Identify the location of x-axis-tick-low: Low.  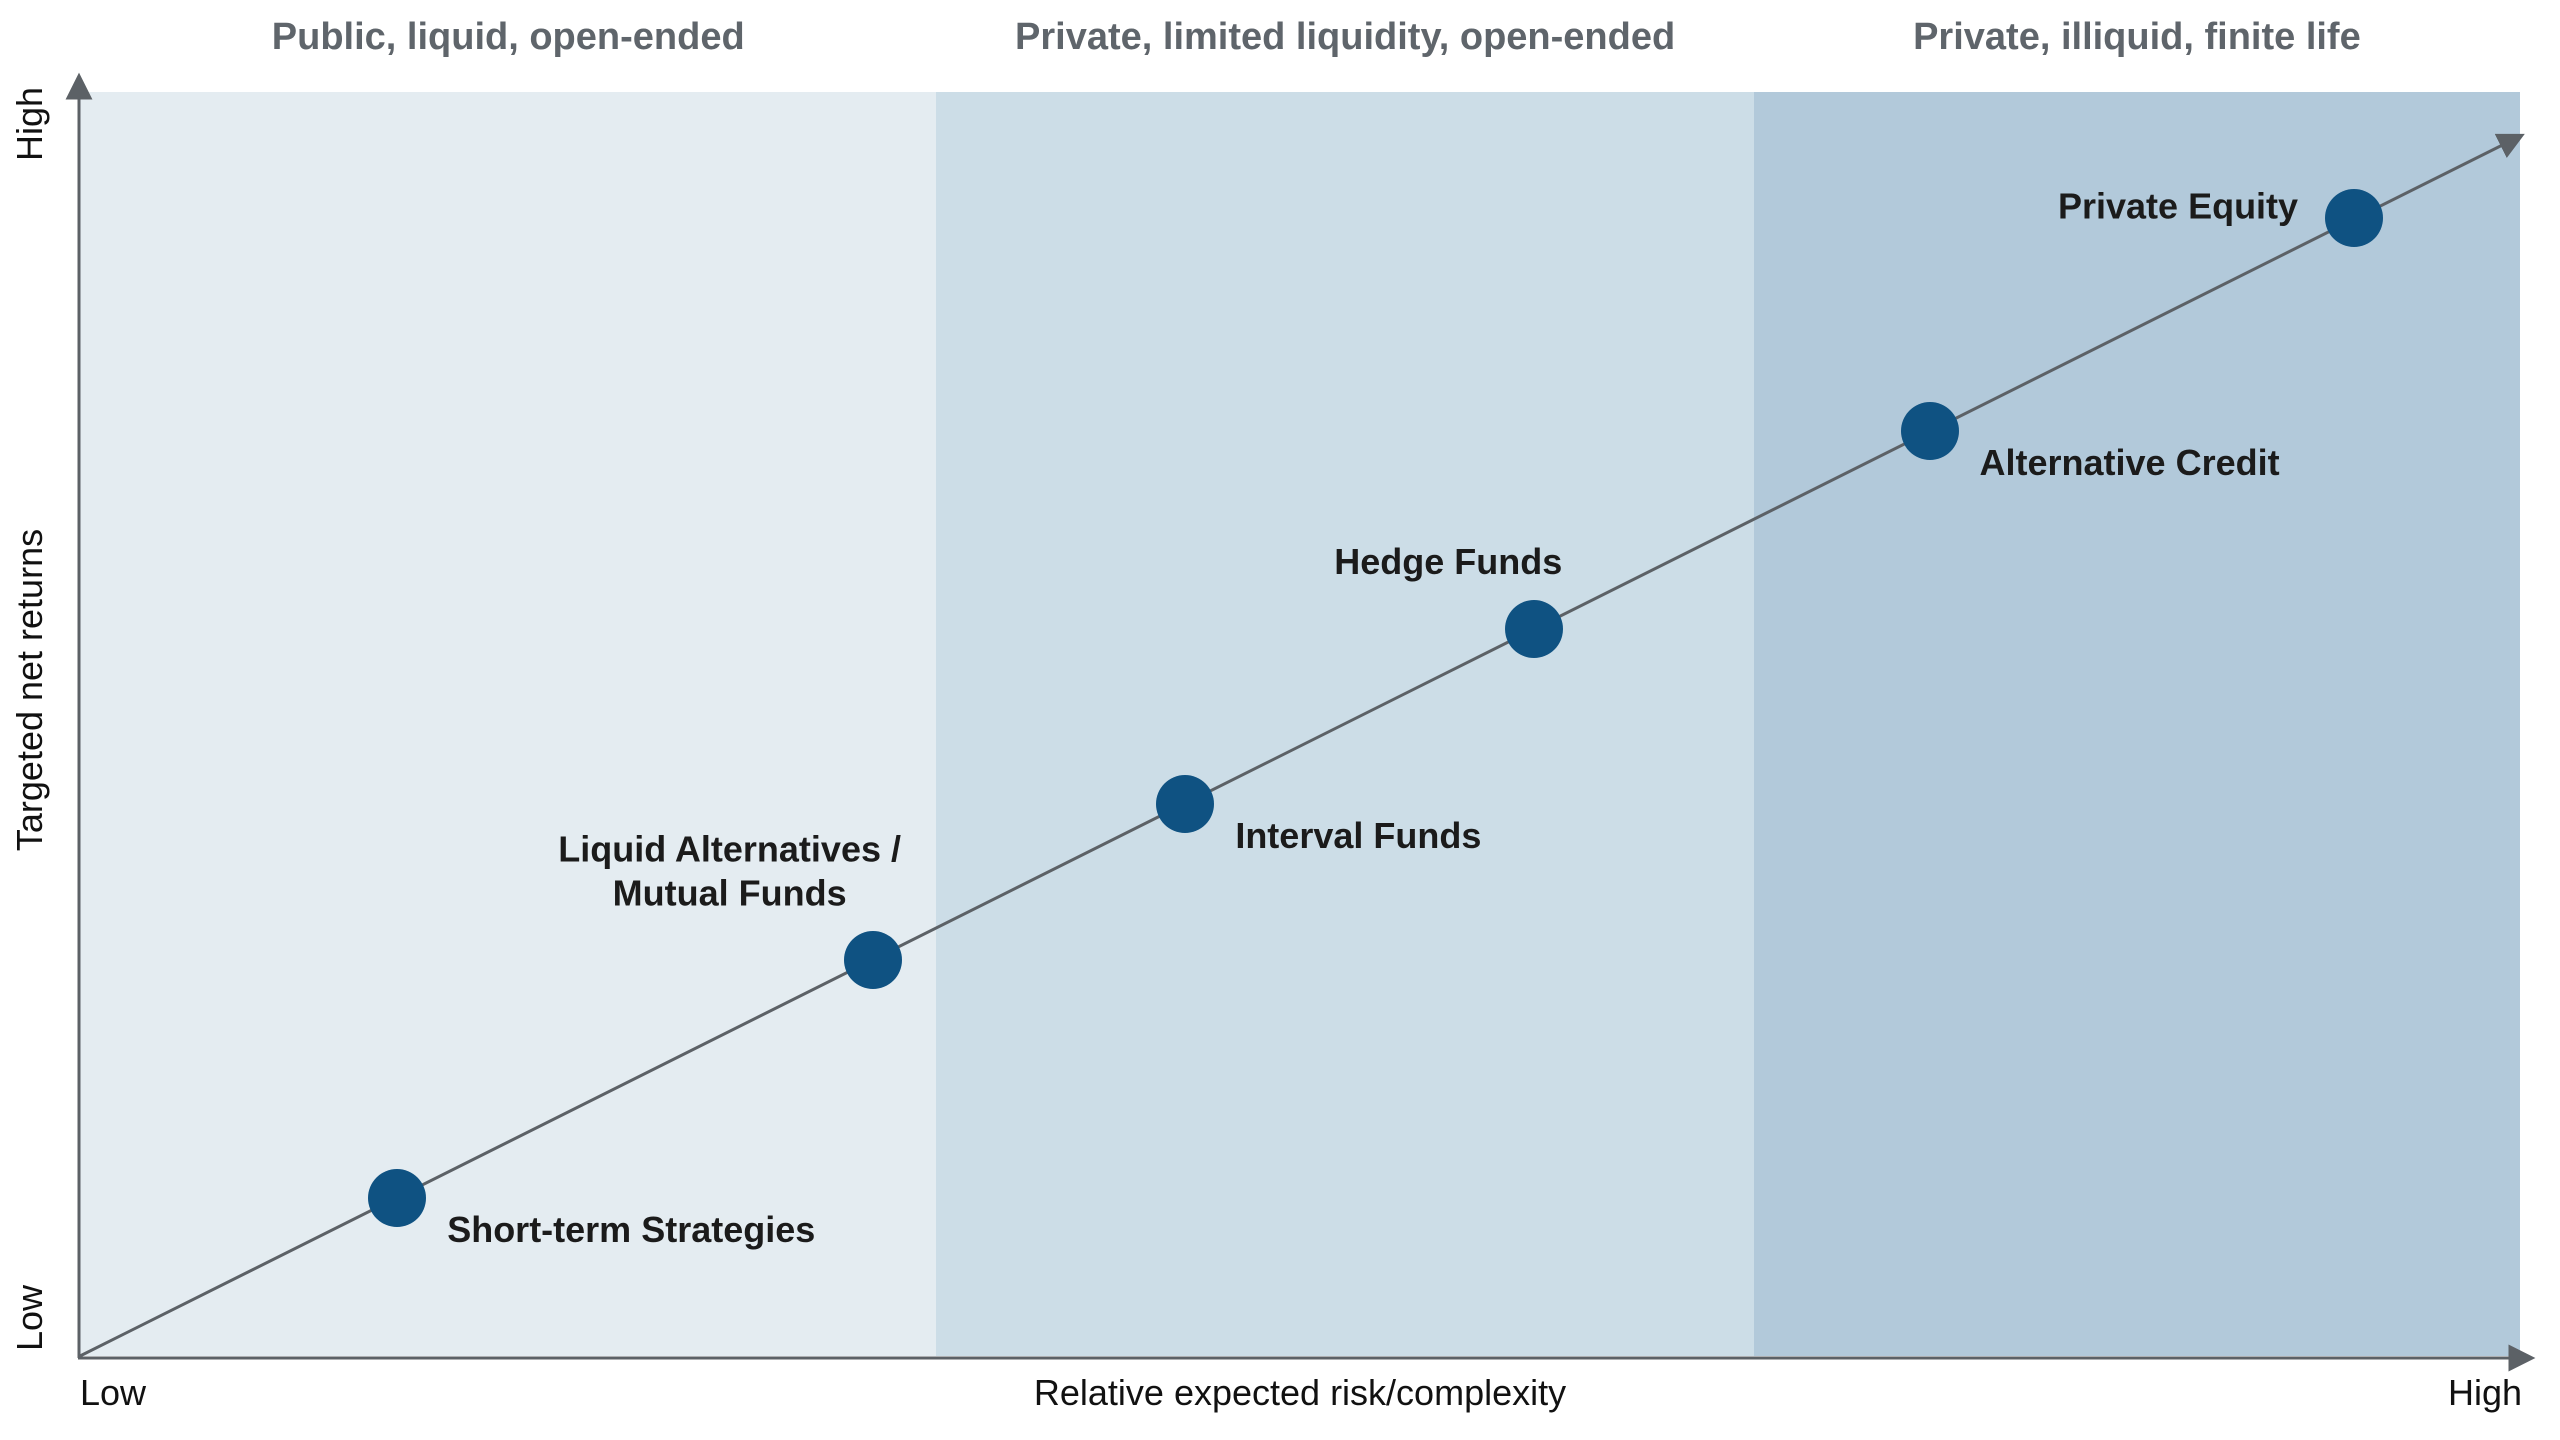
(113, 1392).